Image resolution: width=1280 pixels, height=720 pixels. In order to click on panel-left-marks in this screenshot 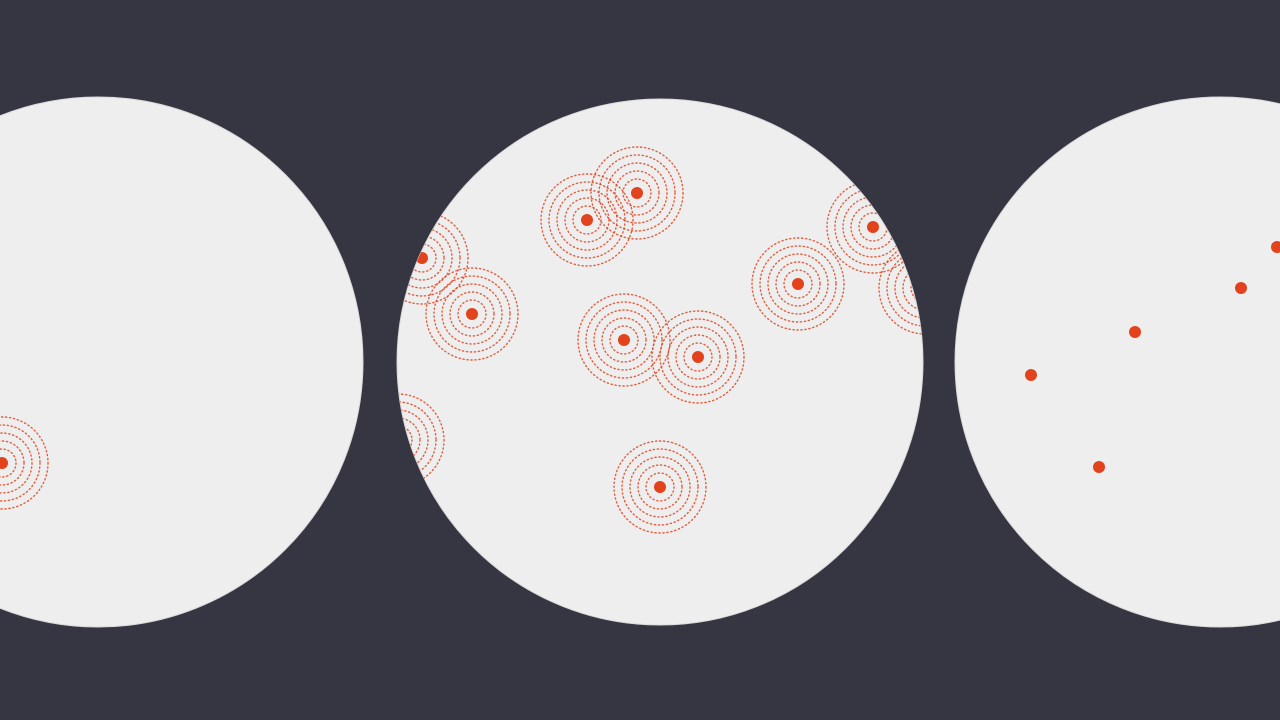, I will do `click(24, 463)`.